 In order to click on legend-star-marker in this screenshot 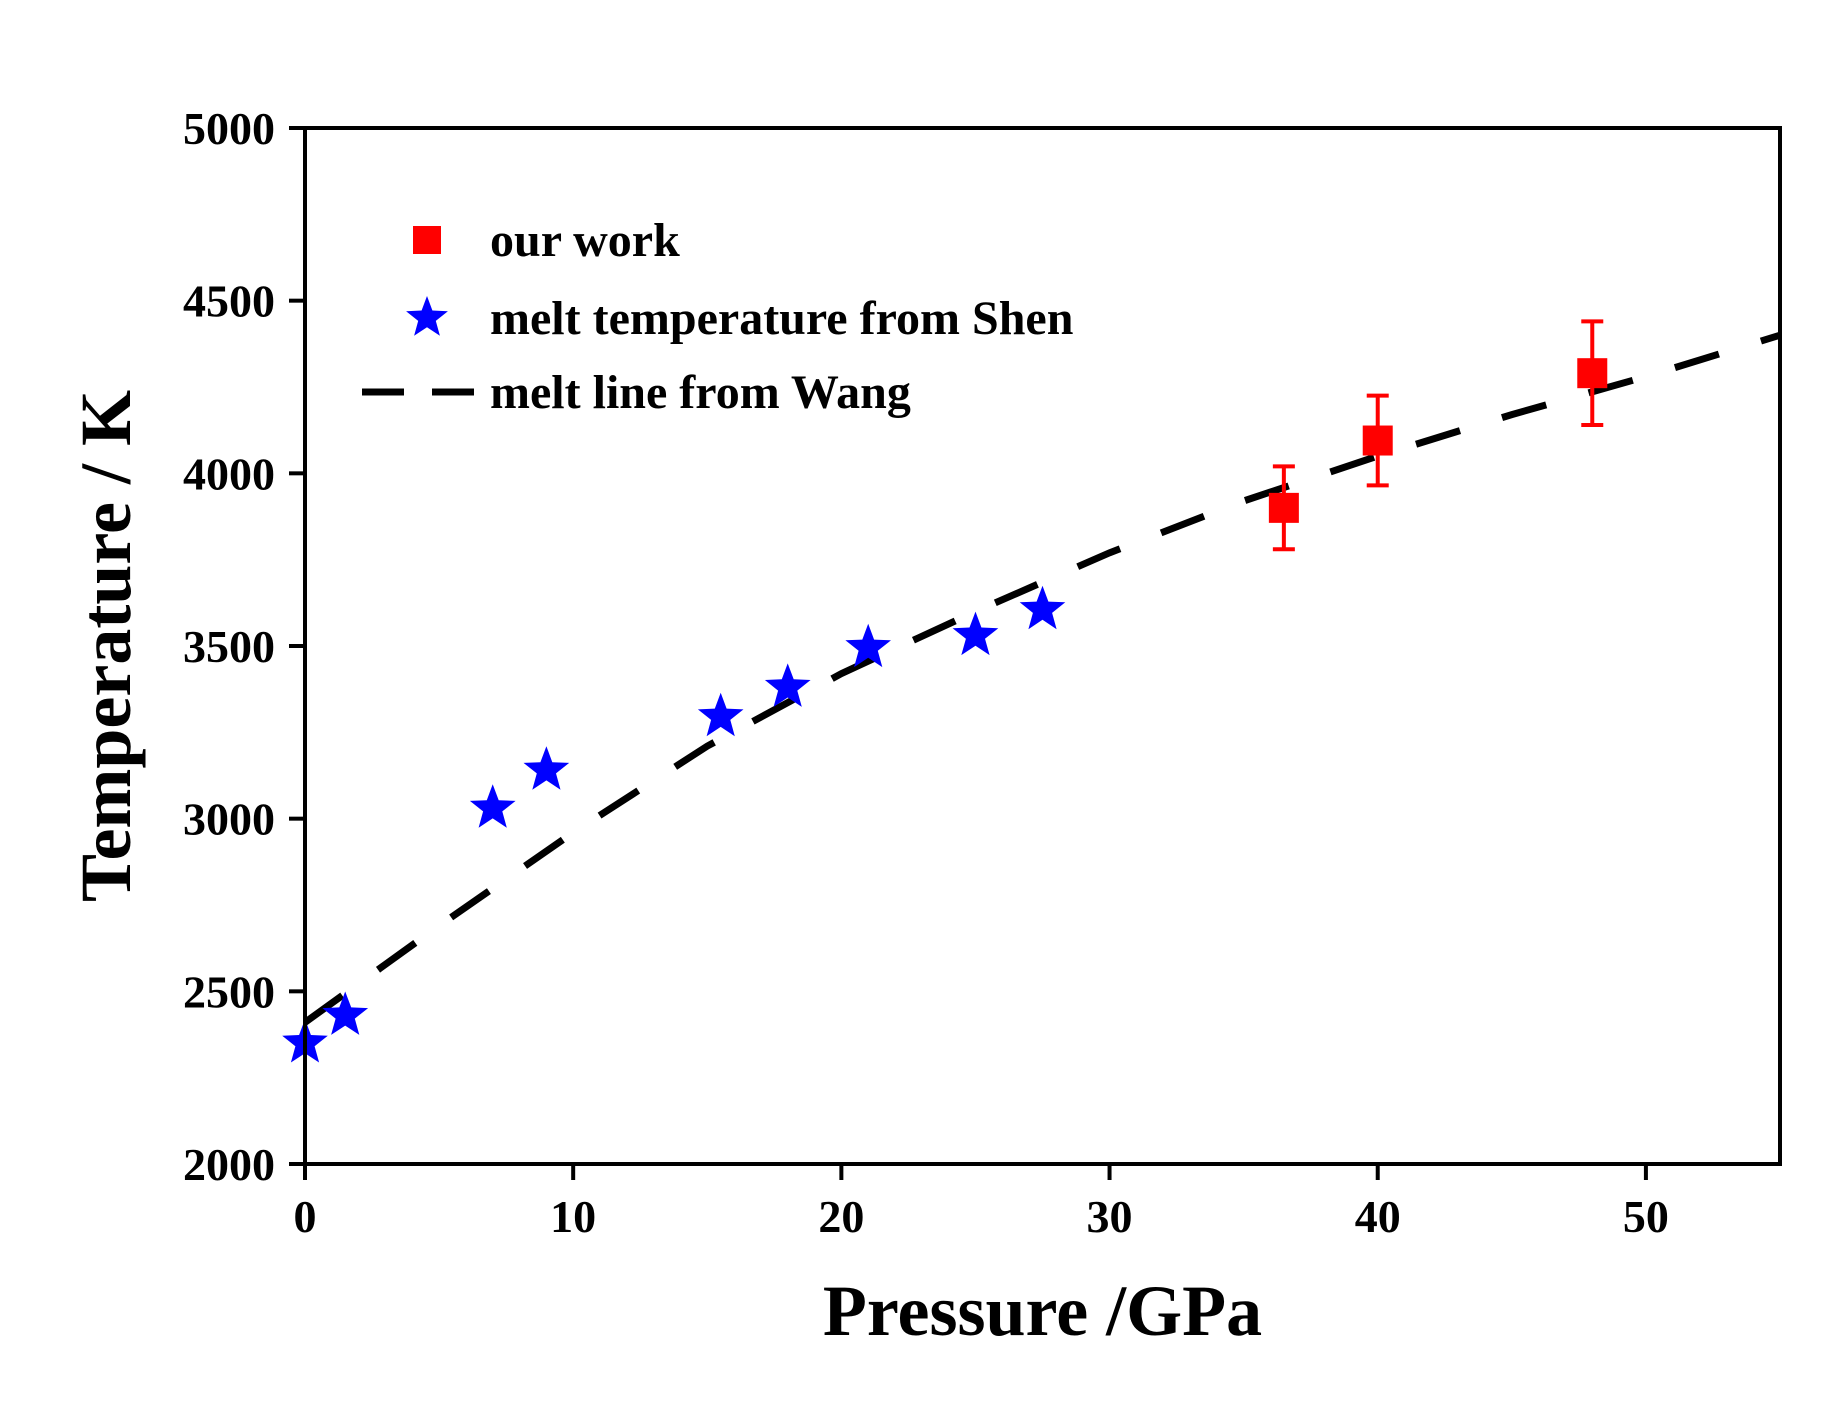, I will do `click(427, 316)`.